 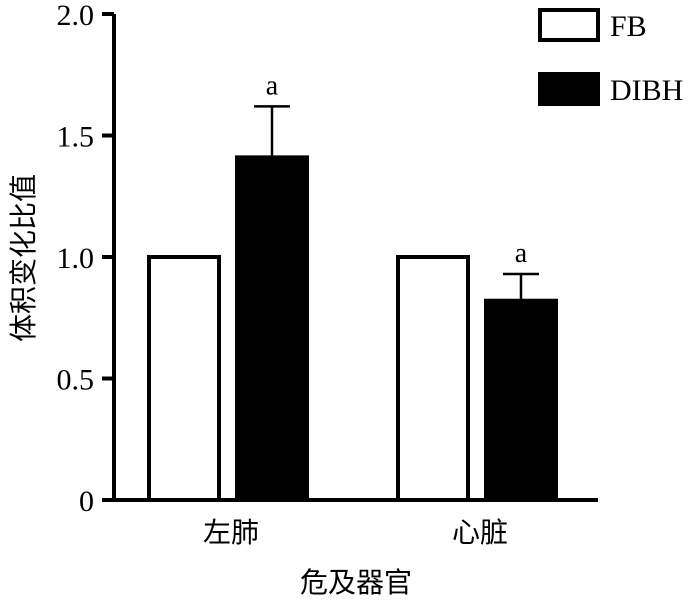 What do you see at coordinates (646, 90) in the screenshot?
I see `legend-label: DIBH` at bounding box center [646, 90].